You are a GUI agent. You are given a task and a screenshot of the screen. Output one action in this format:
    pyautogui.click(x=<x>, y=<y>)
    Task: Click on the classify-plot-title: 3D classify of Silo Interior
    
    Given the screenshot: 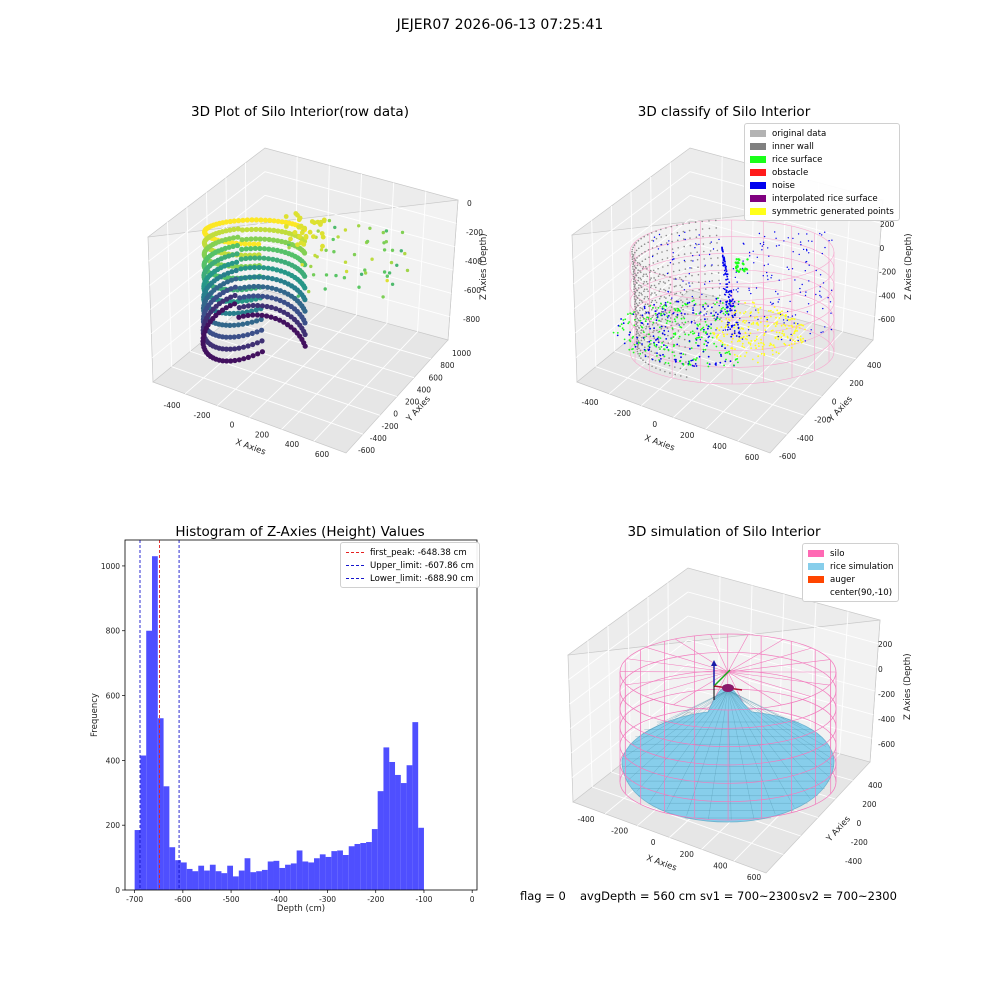 What is the action you would take?
    pyautogui.click(x=724, y=112)
    